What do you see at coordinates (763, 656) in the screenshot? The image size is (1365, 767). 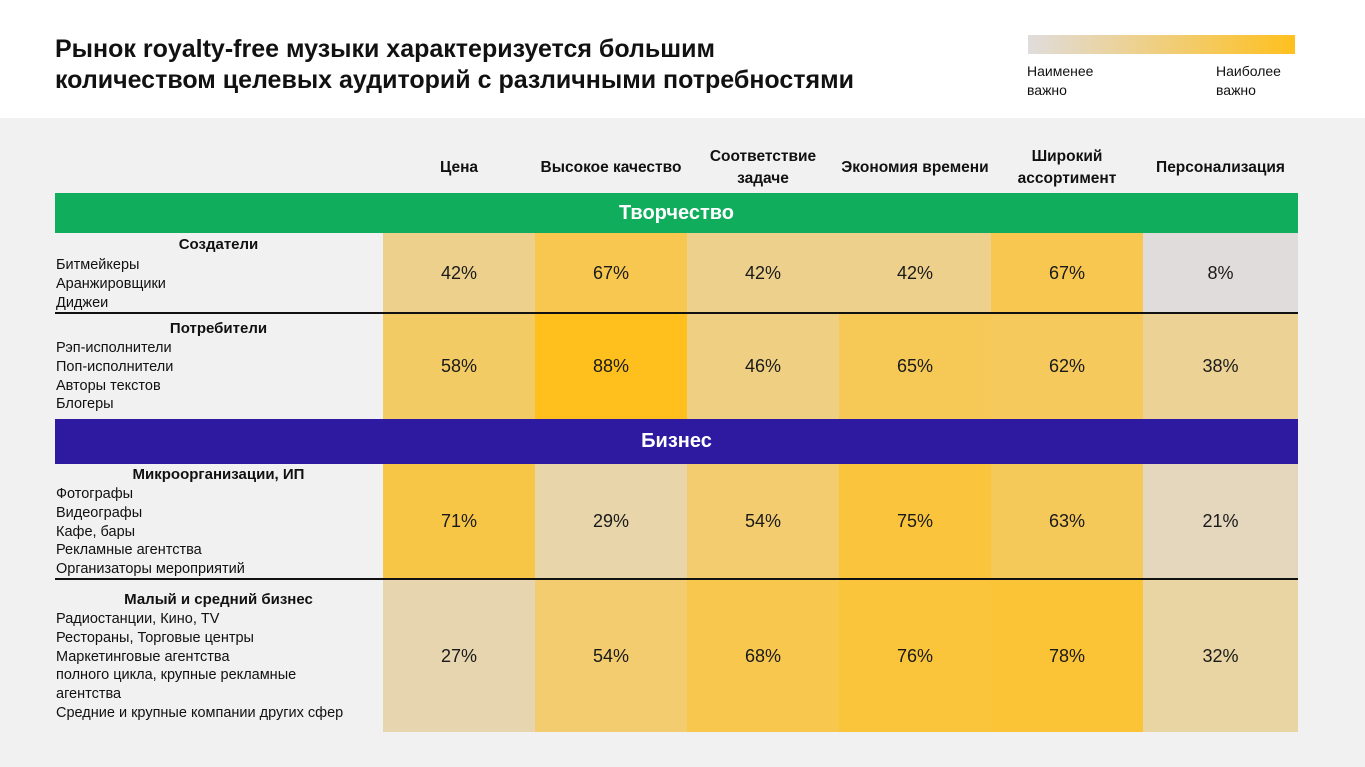 I see `heatmap-cell: 68%` at bounding box center [763, 656].